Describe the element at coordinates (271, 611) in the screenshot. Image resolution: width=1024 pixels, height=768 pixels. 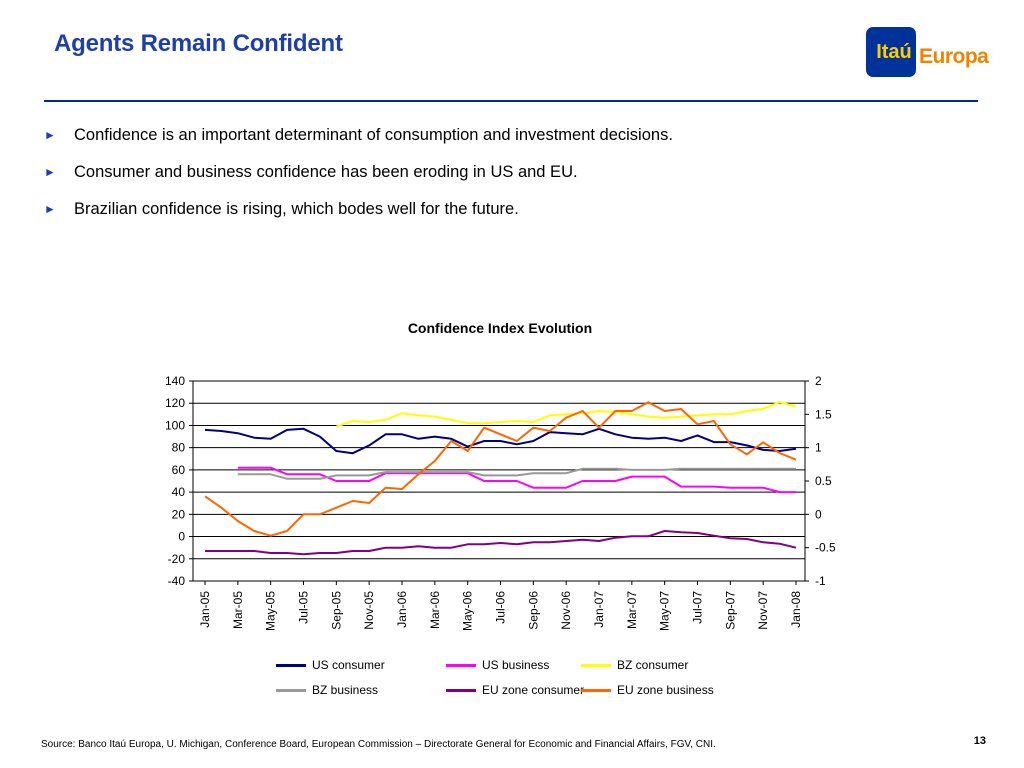
I see `x-tick-label: May-05` at that location.